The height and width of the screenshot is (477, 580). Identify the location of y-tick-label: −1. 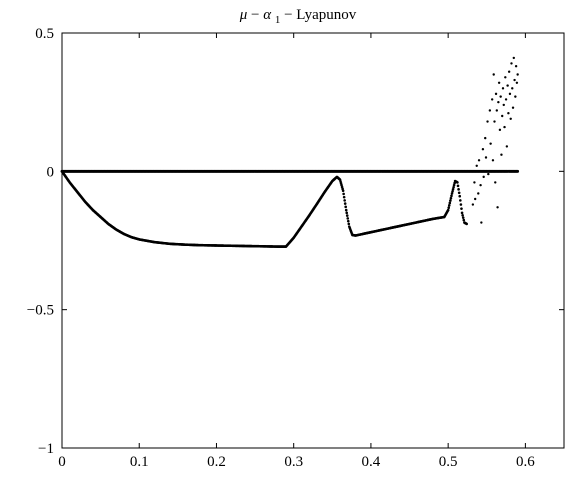
(46, 449).